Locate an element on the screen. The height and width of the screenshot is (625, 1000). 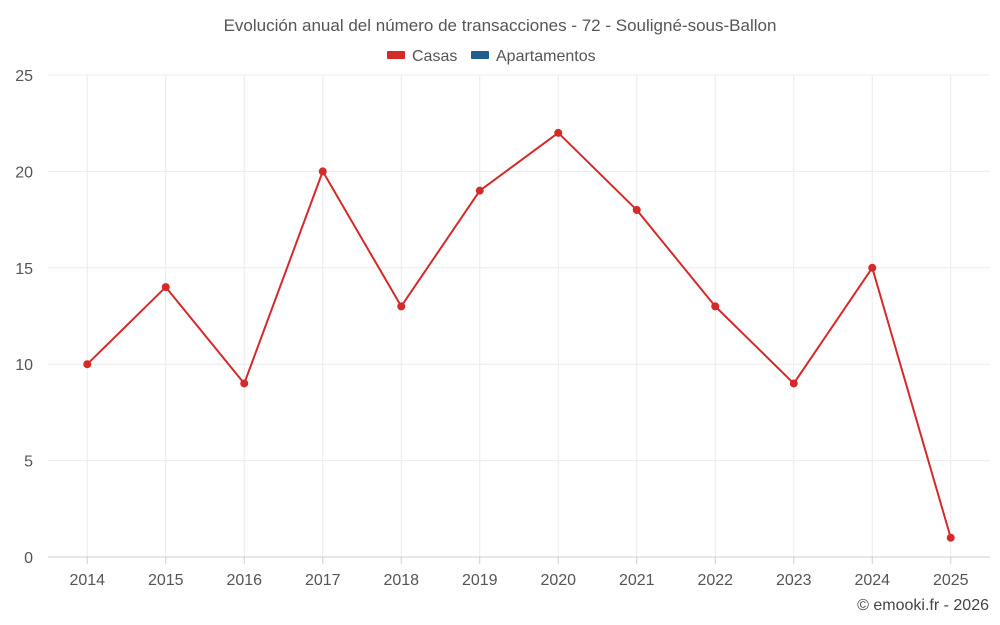
legend-item-apartamentos: Apartamentos is located at coordinates (533, 56).